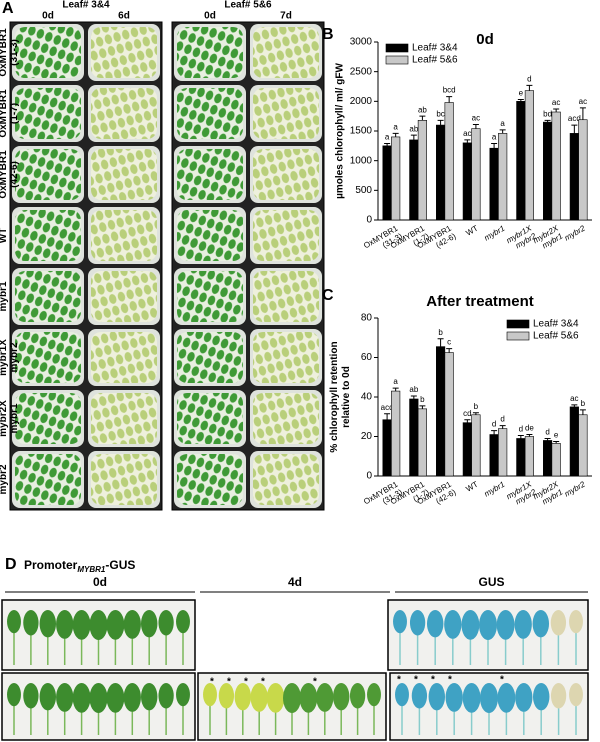 Image resolution: width=600 pixels, height=742 pixels. Describe the element at coordinates (471, 487) in the screenshot. I see `x-tick-label: WT` at that location.